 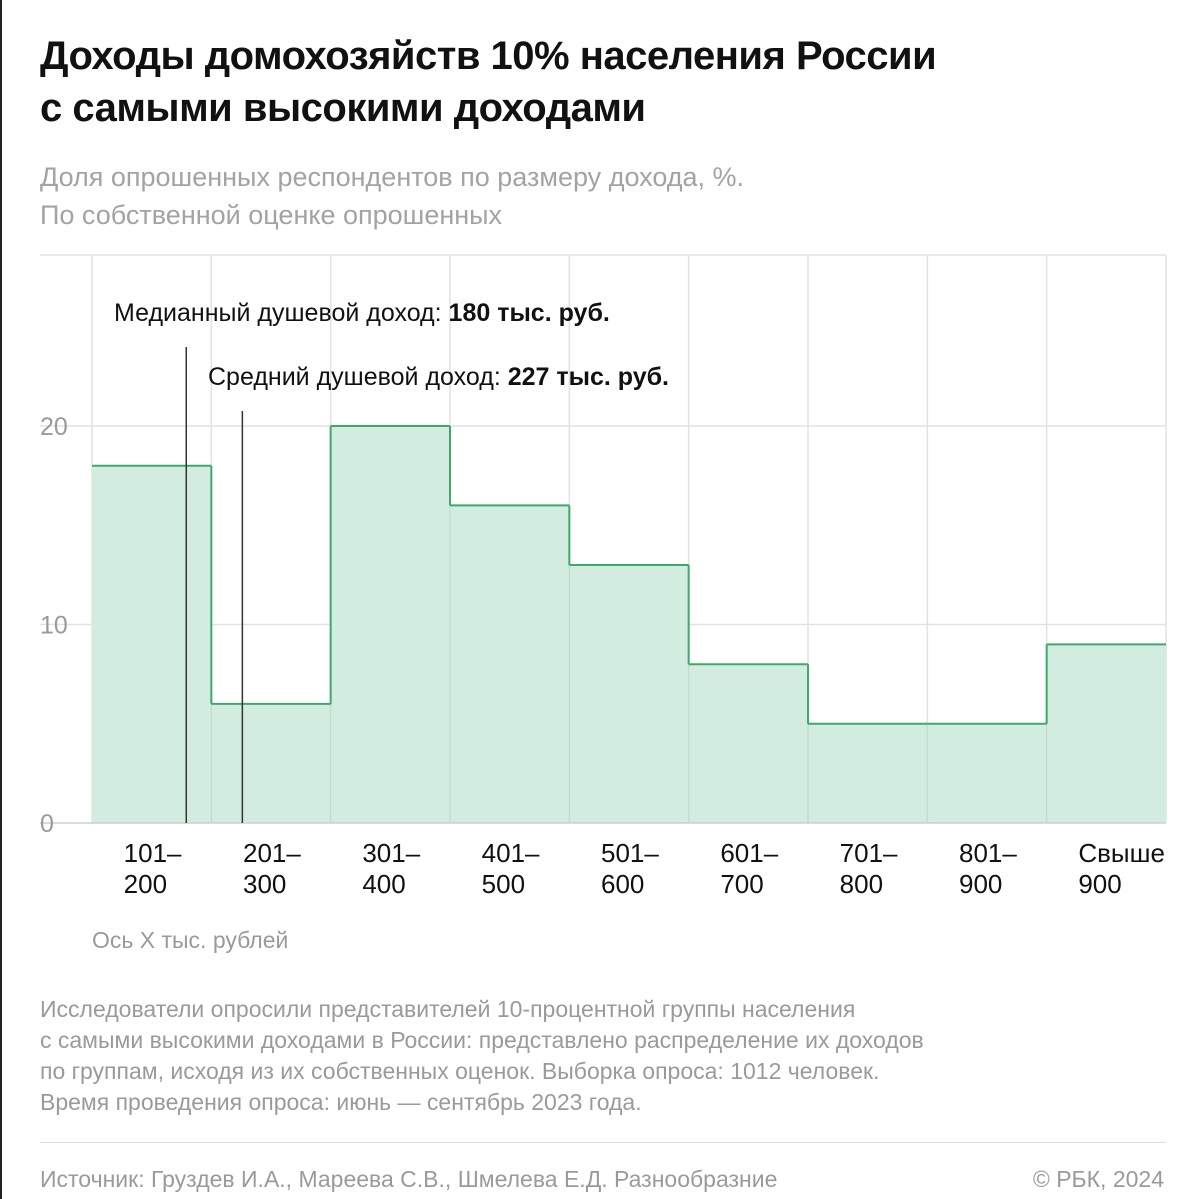 What do you see at coordinates (980, 884) in the screenshot?
I see `x-tick-label-7-1: 900` at bounding box center [980, 884].